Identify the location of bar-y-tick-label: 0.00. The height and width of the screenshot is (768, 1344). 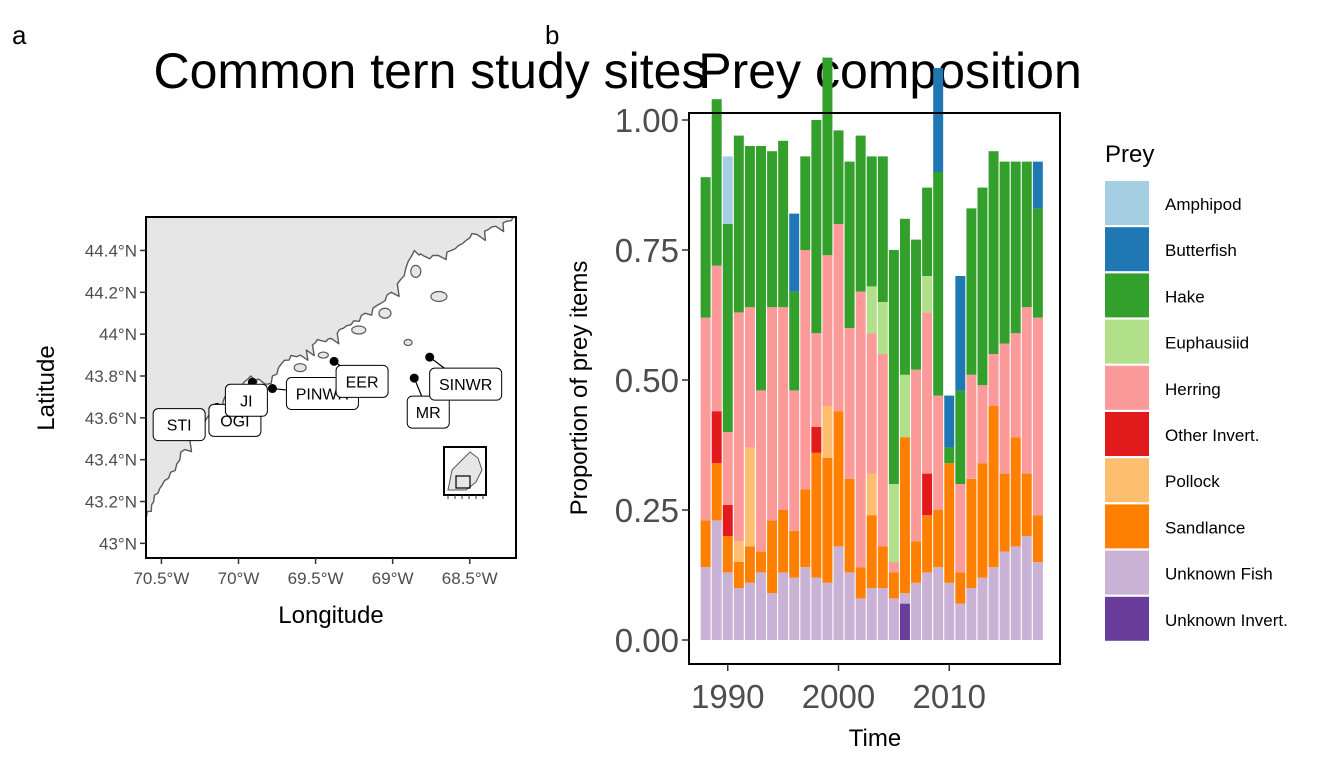
(647, 640).